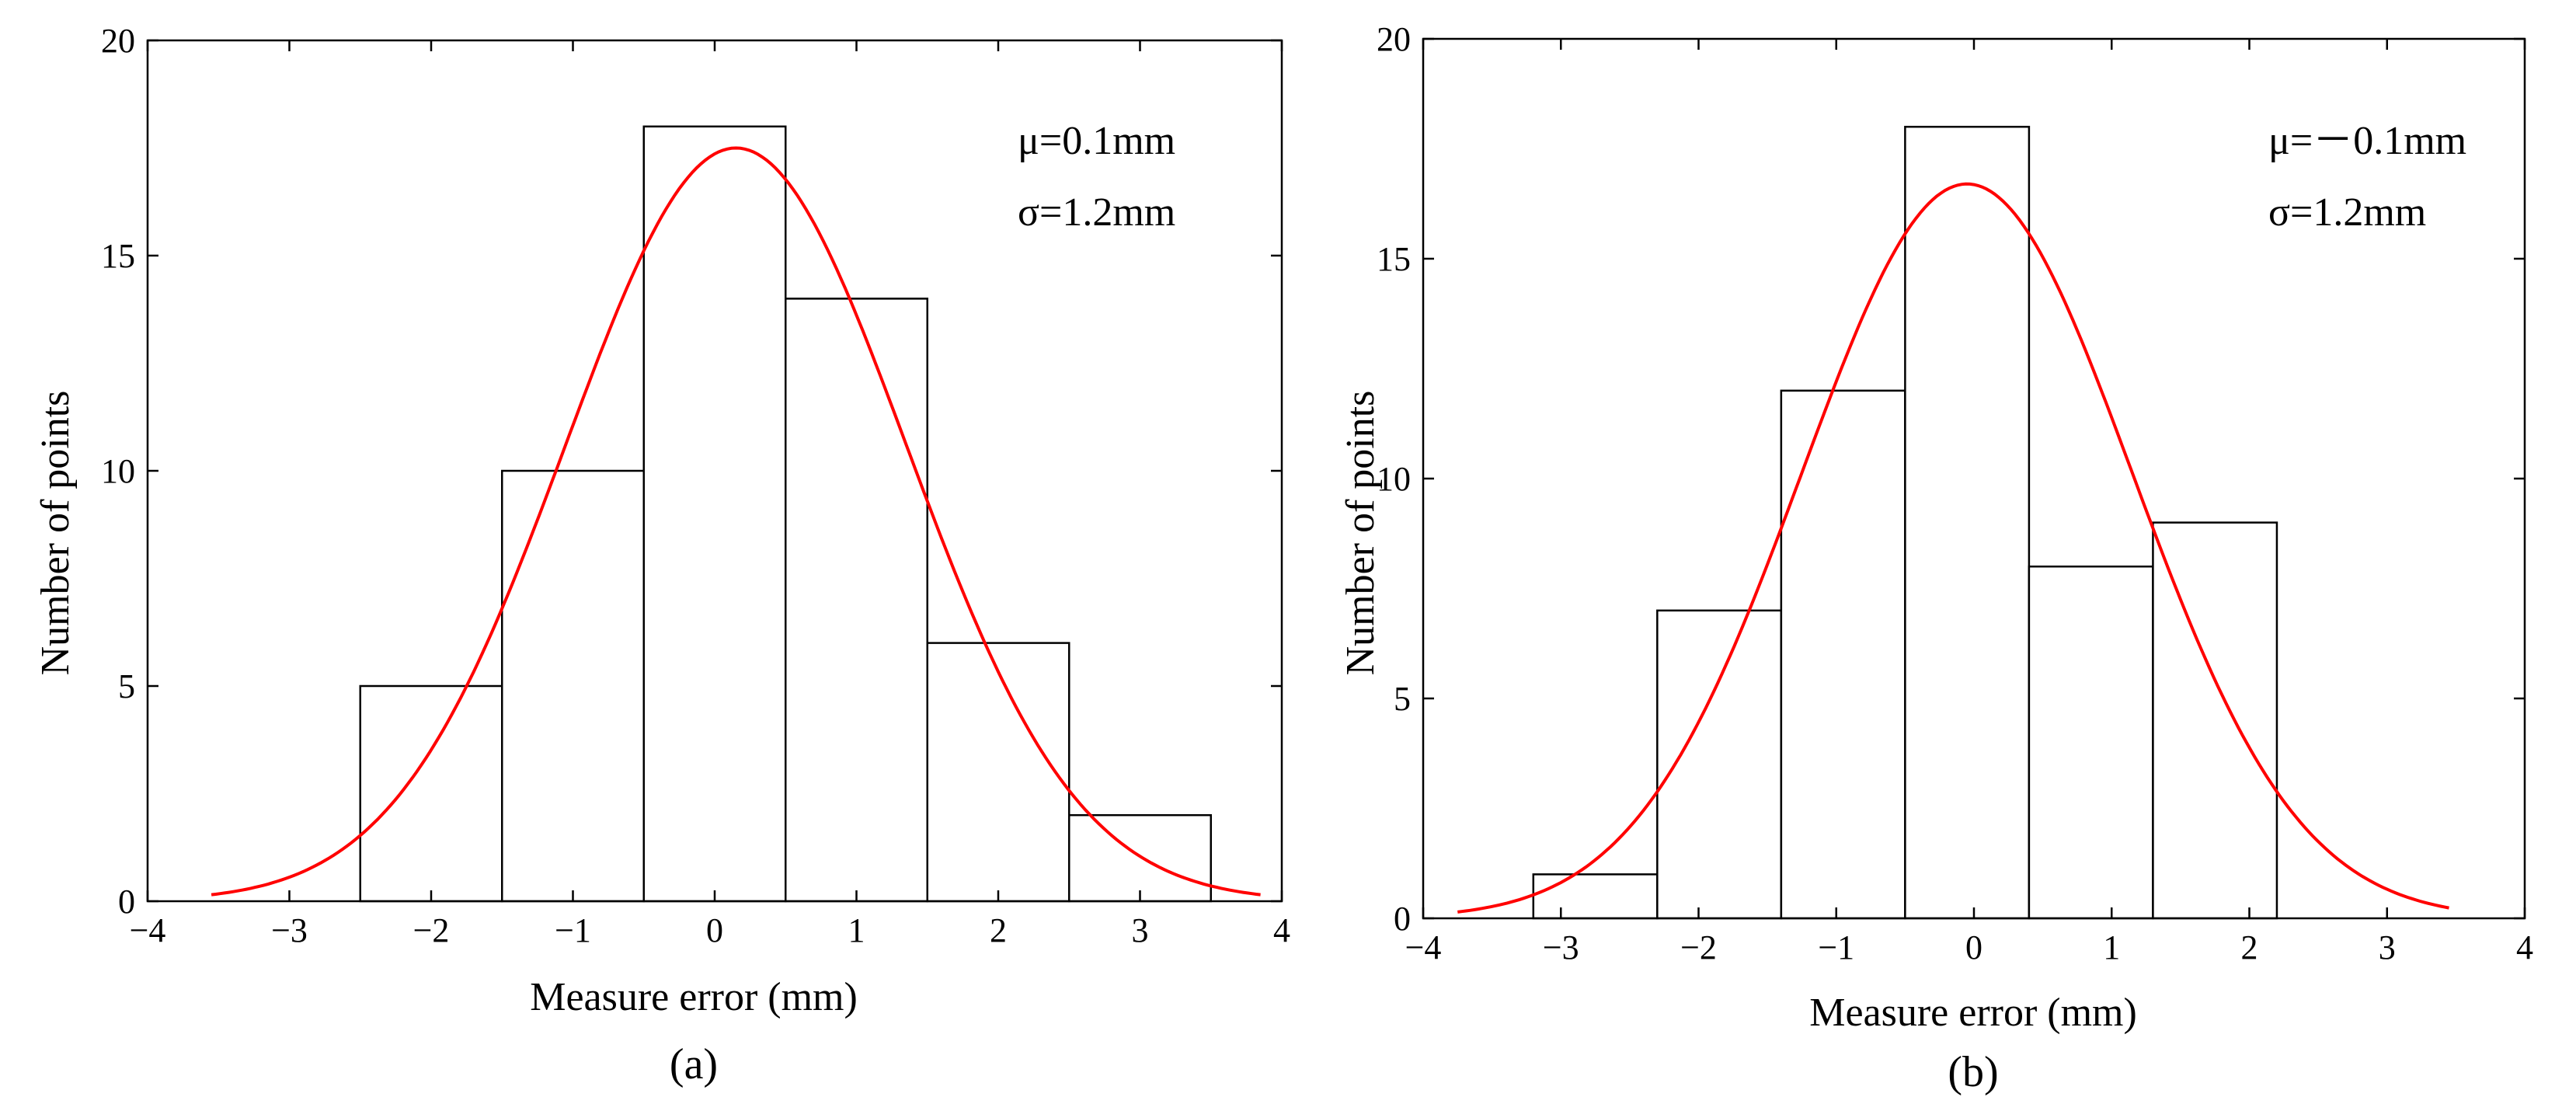 The image size is (2576, 1097). What do you see at coordinates (1402, 919) in the screenshot?
I see `y-tick-label-b: 0` at bounding box center [1402, 919].